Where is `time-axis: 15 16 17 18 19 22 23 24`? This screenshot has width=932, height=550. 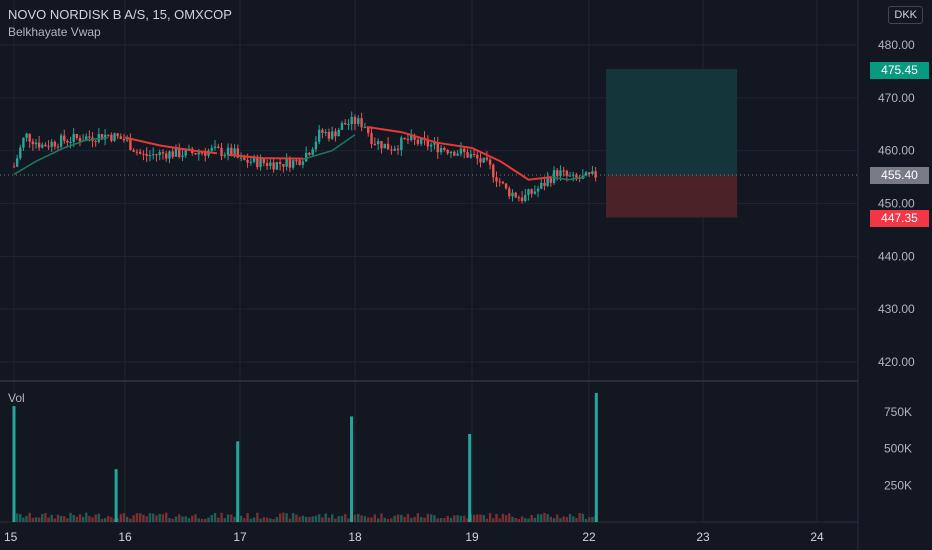 time-axis: 15 16 17 18 19 22 23 24 is located at coordinates (414, 537).